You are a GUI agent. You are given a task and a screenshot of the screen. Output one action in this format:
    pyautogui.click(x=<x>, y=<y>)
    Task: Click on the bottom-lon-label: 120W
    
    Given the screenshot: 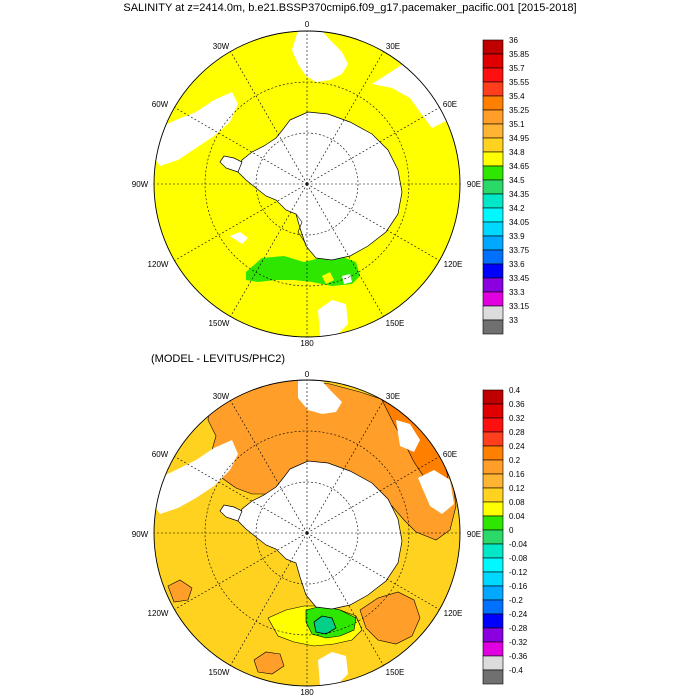 What is the action you would take?
    pyautogui.click(x=158, y=613)
    